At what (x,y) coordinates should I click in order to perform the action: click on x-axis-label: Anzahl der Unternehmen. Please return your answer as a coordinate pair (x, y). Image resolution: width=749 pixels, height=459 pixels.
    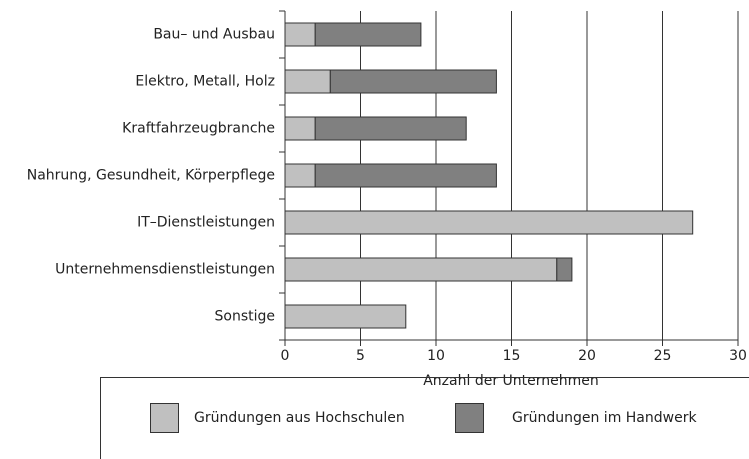
    Looking at the image, I should click on (511, 381).